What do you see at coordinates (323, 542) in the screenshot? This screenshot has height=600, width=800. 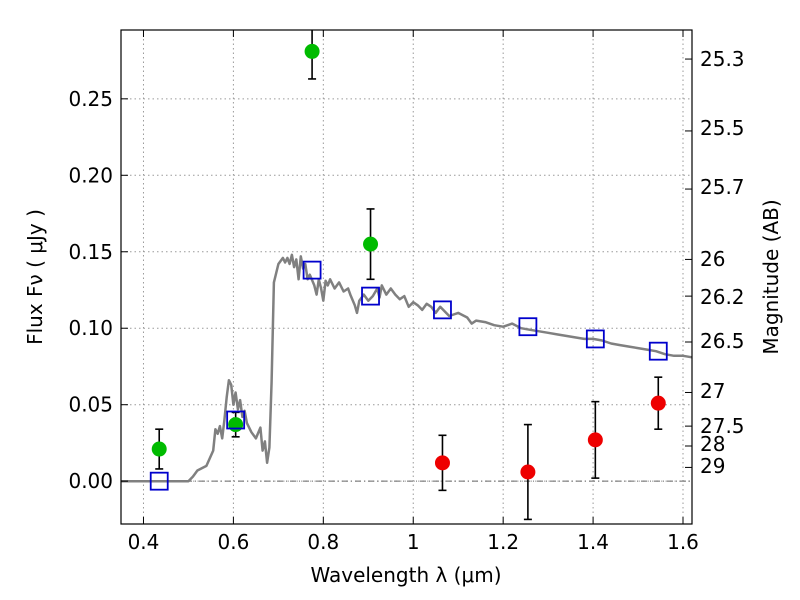 I see `x-tick-label: 0.8` at bounding box center [323, 542].